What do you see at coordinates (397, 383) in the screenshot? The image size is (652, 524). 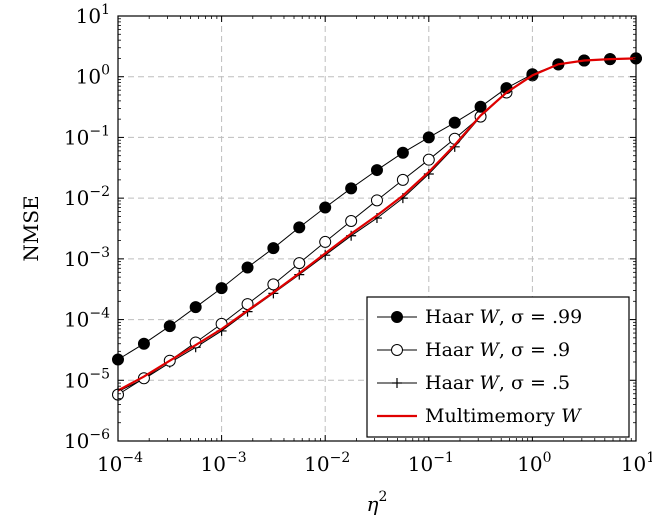 I see `point-plus` at bounding box center [397, 383].